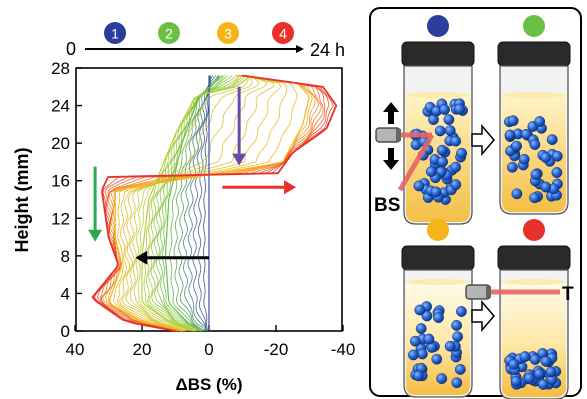 This screenshot has height=399, width=587. Describe the element at coordinates (398, 135) in the screenshot. I see `bs-detector-lens` at that location.